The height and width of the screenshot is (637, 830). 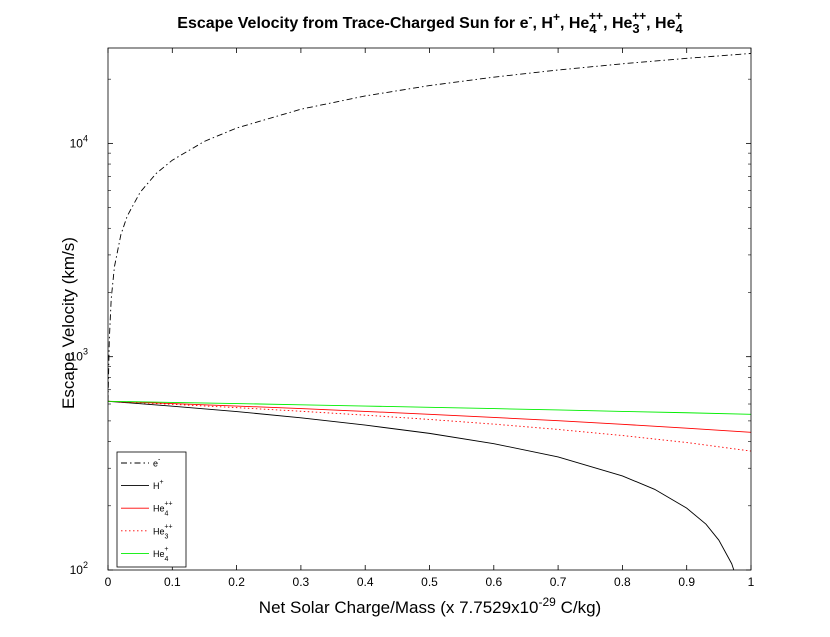 What do you see at coordinates (622, 582) in the screenshot?
I see `x-tick-label: 0.8` at bounding box center [622, 582].